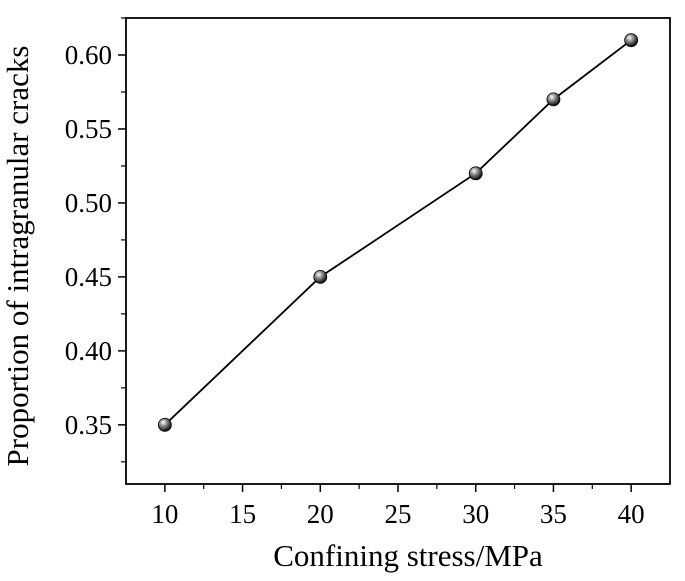  What do you see at coordinates (88, 203) in the screenshot?
I see `y-tick-label: 0.50` at bounding box center [88, 203].